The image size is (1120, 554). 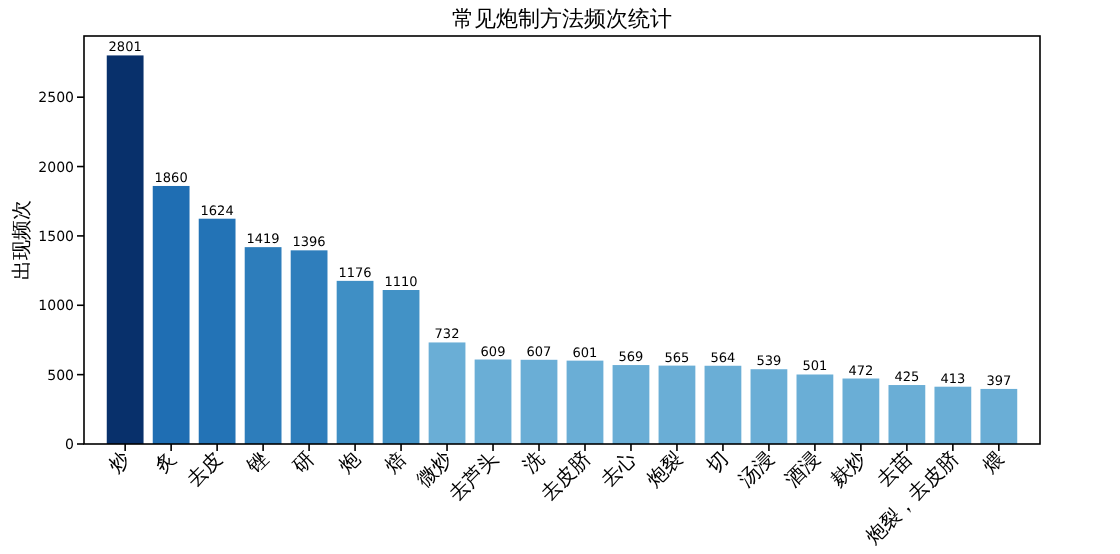 What do you see at coordinates (22, 240) in the screenshot?
I see `y-axis-title: 出现频次` at bounding box center [22, 240].